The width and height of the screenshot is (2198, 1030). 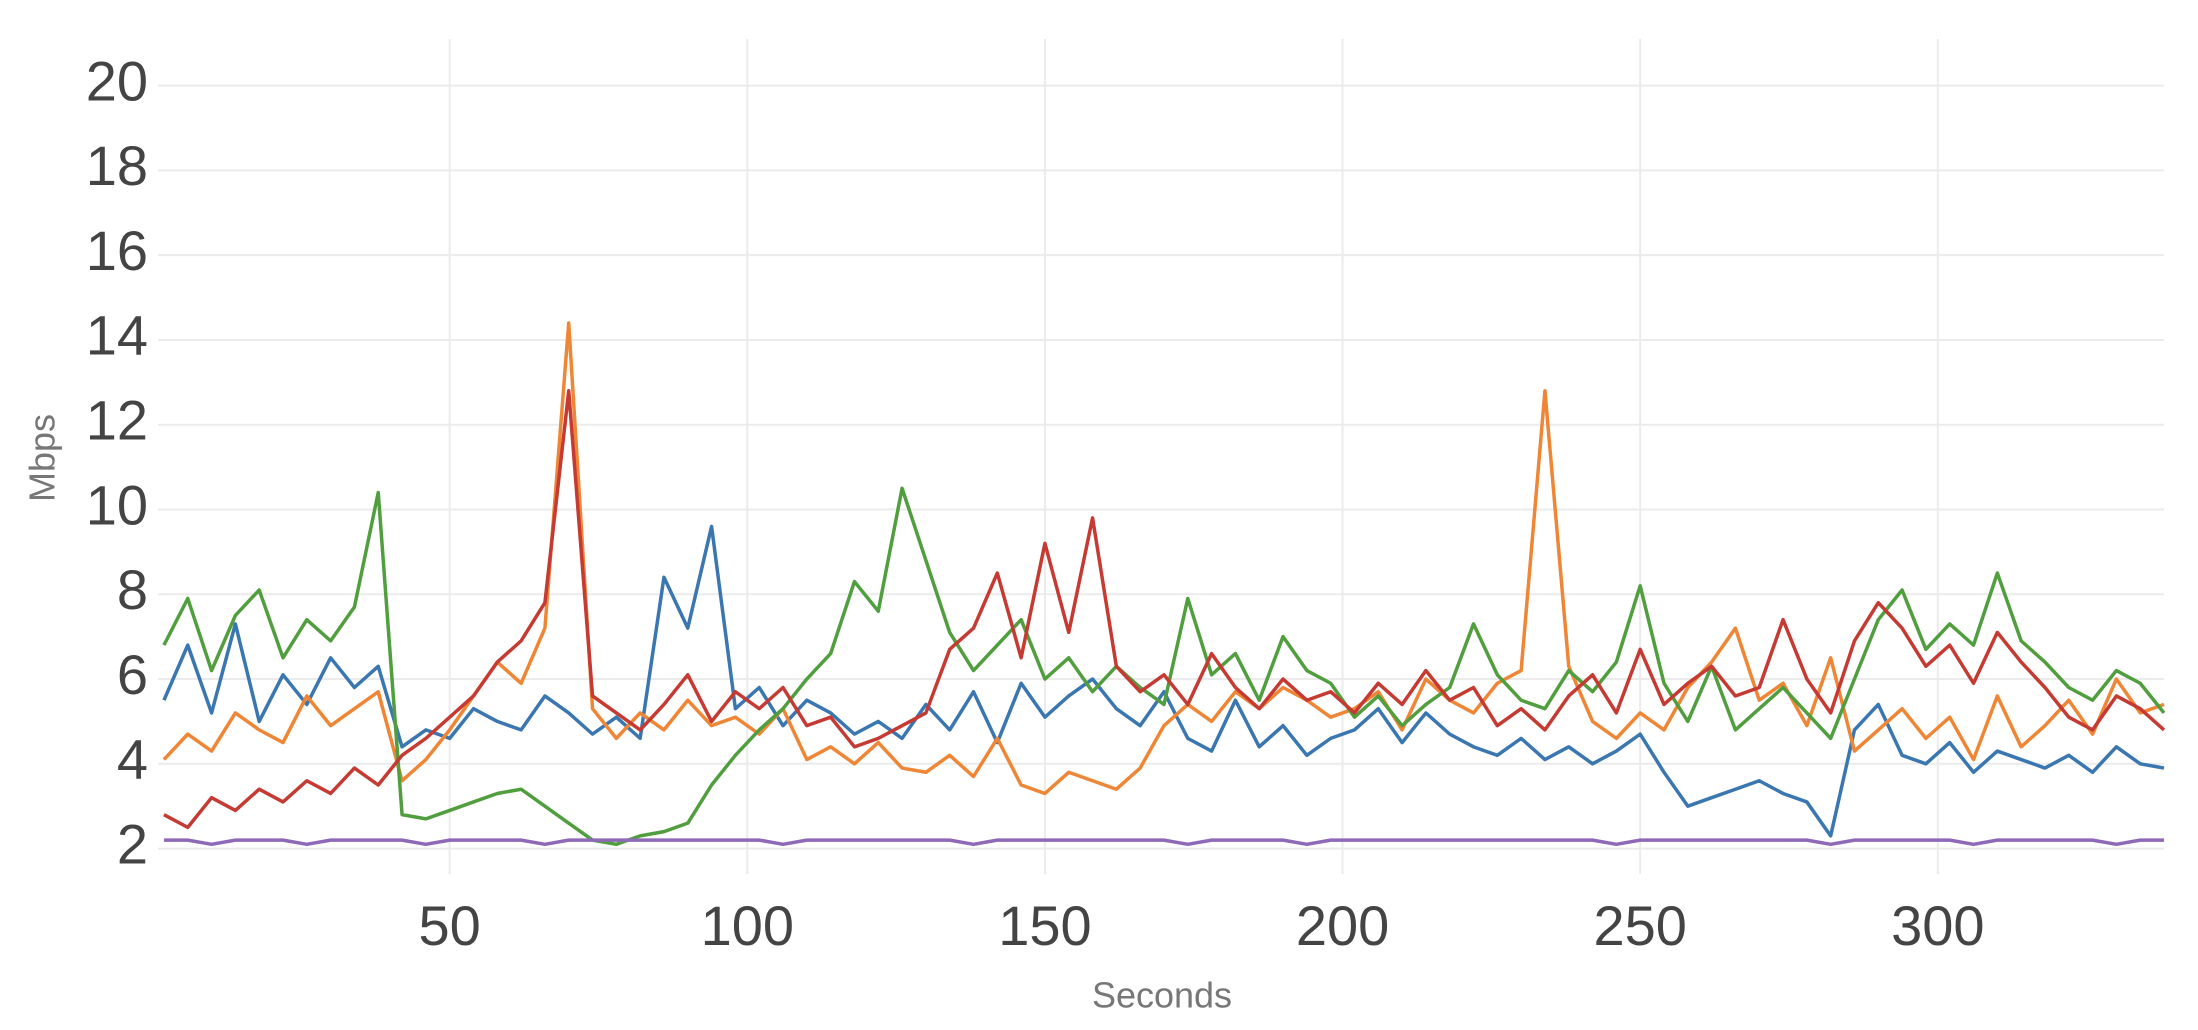 What do you see at coordinates (1044, 925) in the screenshot?
I see `x-tick-label: 150` at bounding box center [1044, 925].